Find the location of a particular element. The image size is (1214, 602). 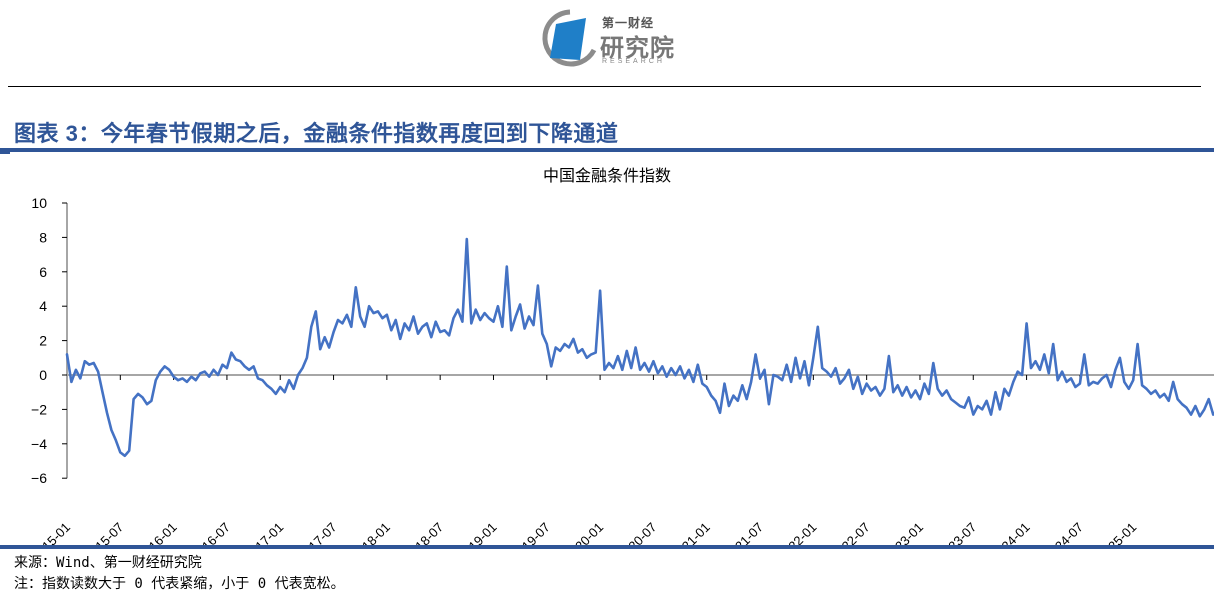

x-tick-label: 2018-01 is located at coordinates (371, 532).